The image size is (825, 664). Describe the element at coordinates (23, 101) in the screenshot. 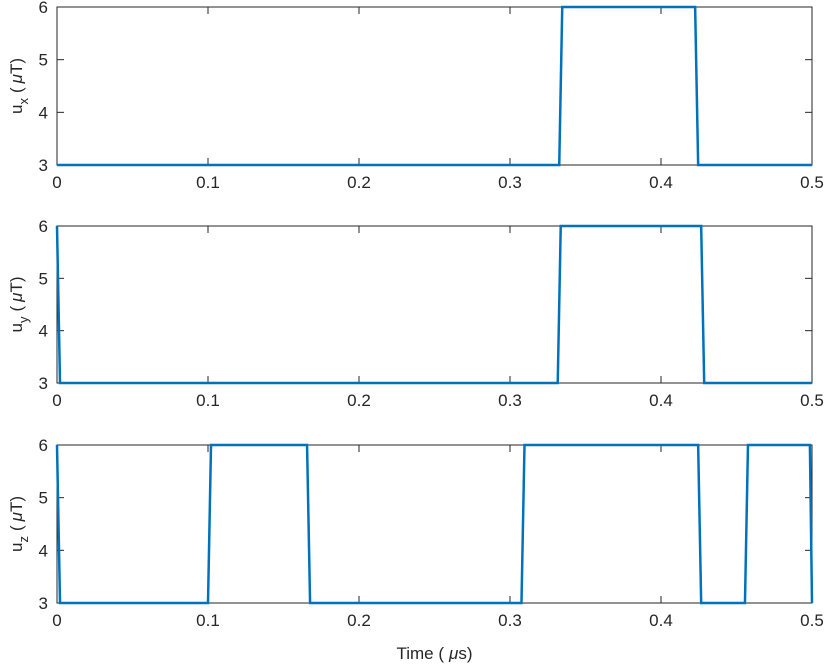

I see `y-axis-label-subscript: x` at that location.